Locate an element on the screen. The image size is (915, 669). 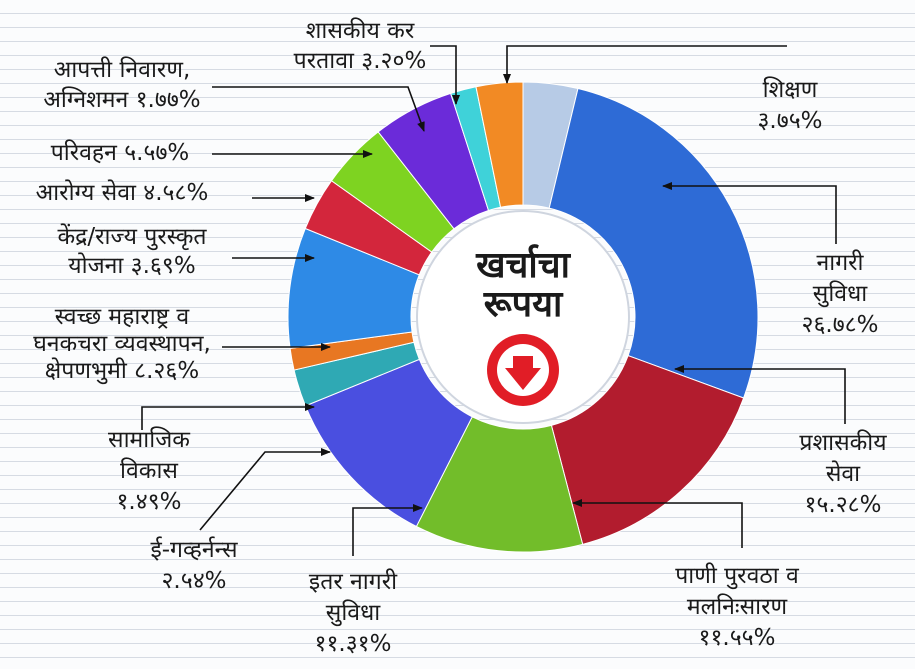
slice-label-line: परतावा ३.२०% is located at coordinates (360, 61).